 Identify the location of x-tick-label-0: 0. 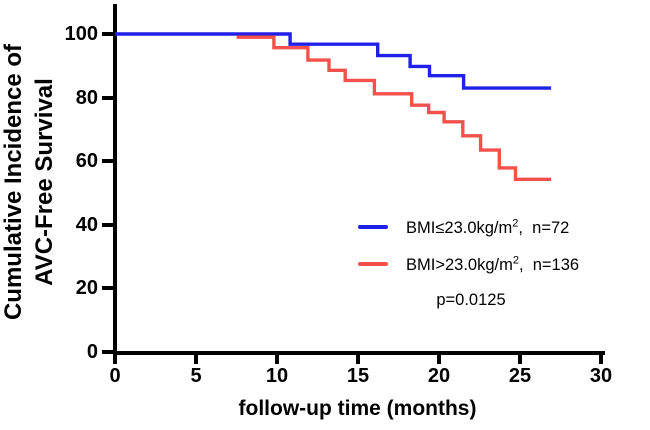
(115, 376).